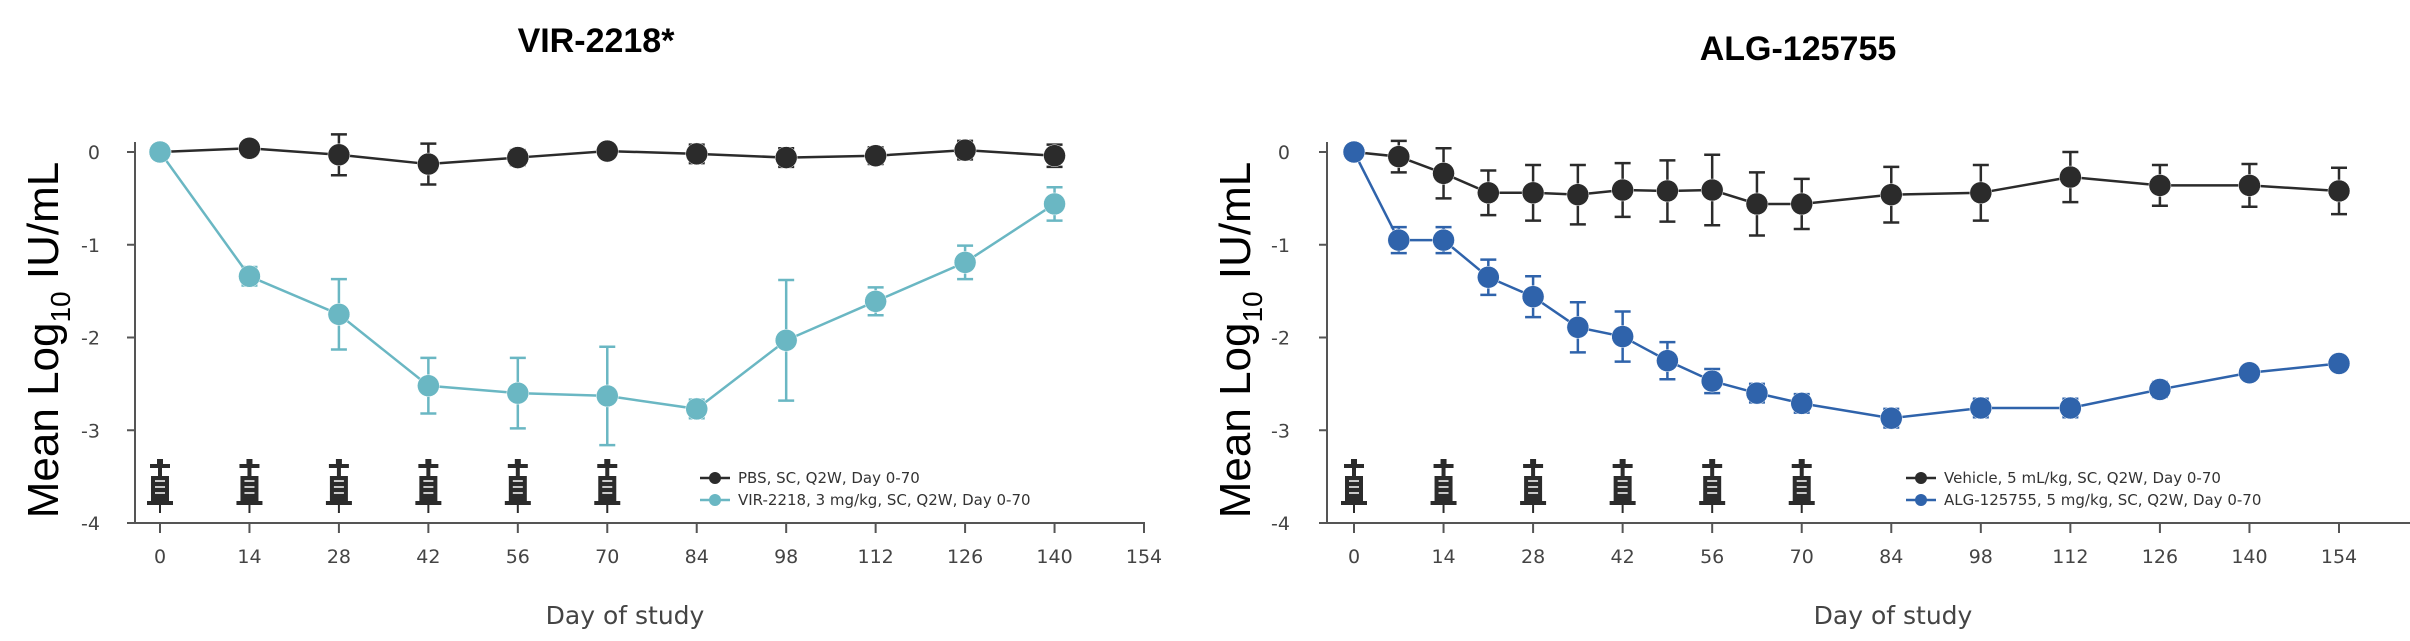 This screenshot has width=2410, height=641. What do you see at coordinates (1802, 557) in the screenshot?
I see `x-tick-label: 70` at bounding box center [1802, 557].